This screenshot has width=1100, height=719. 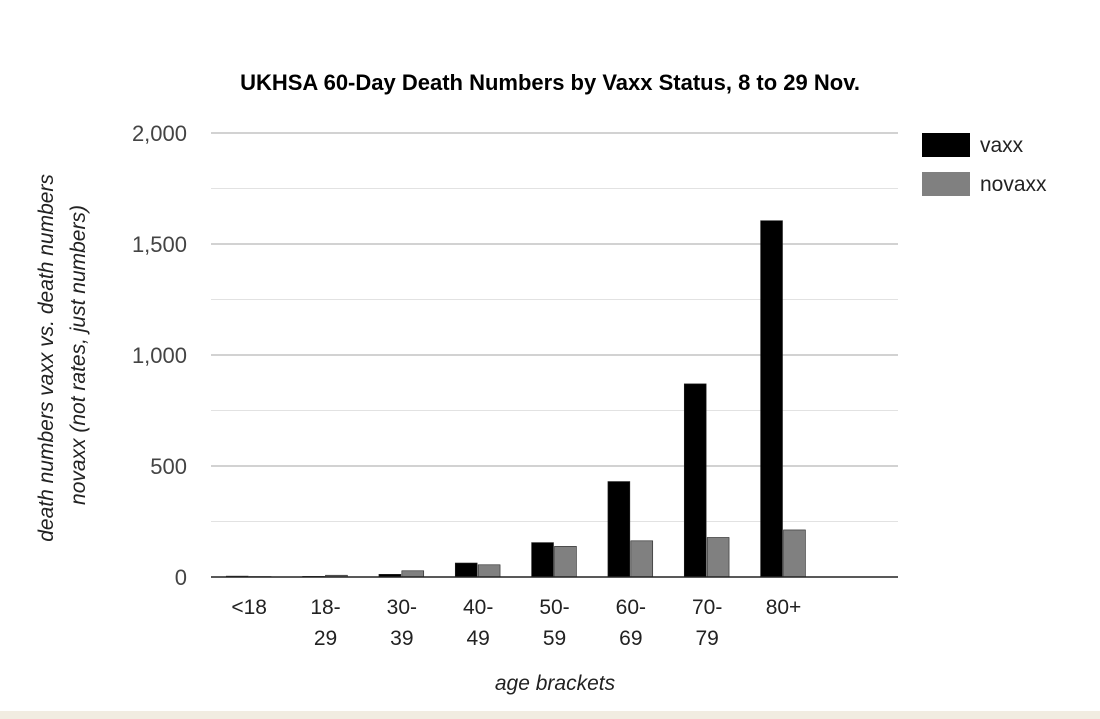 I want to click on legend: vaxx novaxx, so click(x=984, y=164).